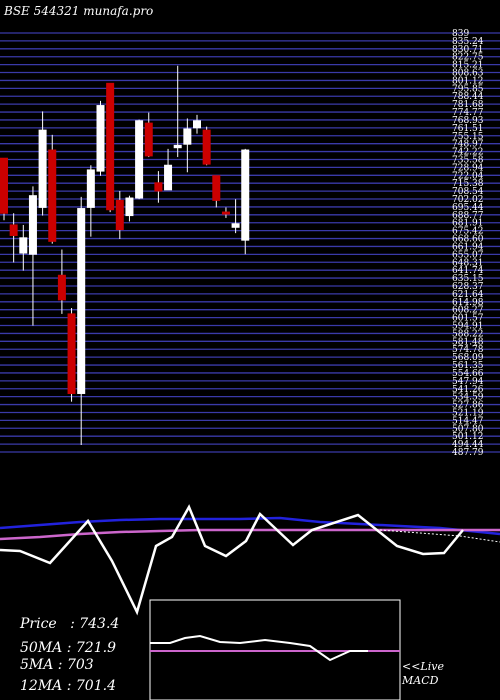 The height and width of the screenshot is (700, 500). I want to click on y-tick-label: 688.77, so click(468, 216).